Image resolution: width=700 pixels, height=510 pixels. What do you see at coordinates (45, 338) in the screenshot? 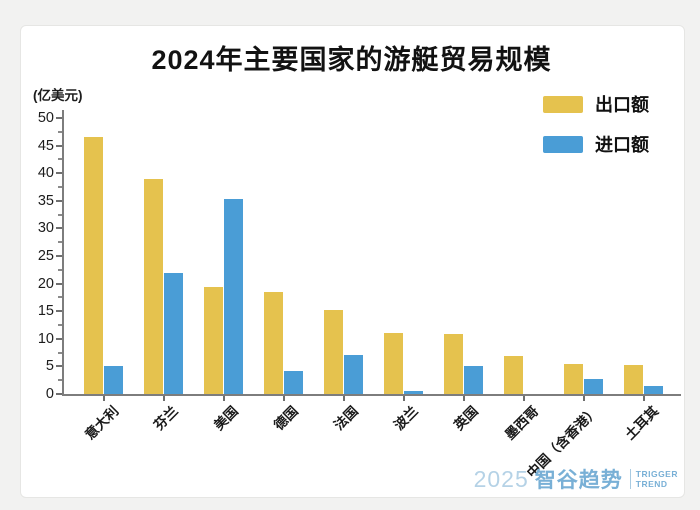
I see `y-tick-label: 10` at bounding box center [45, 338].